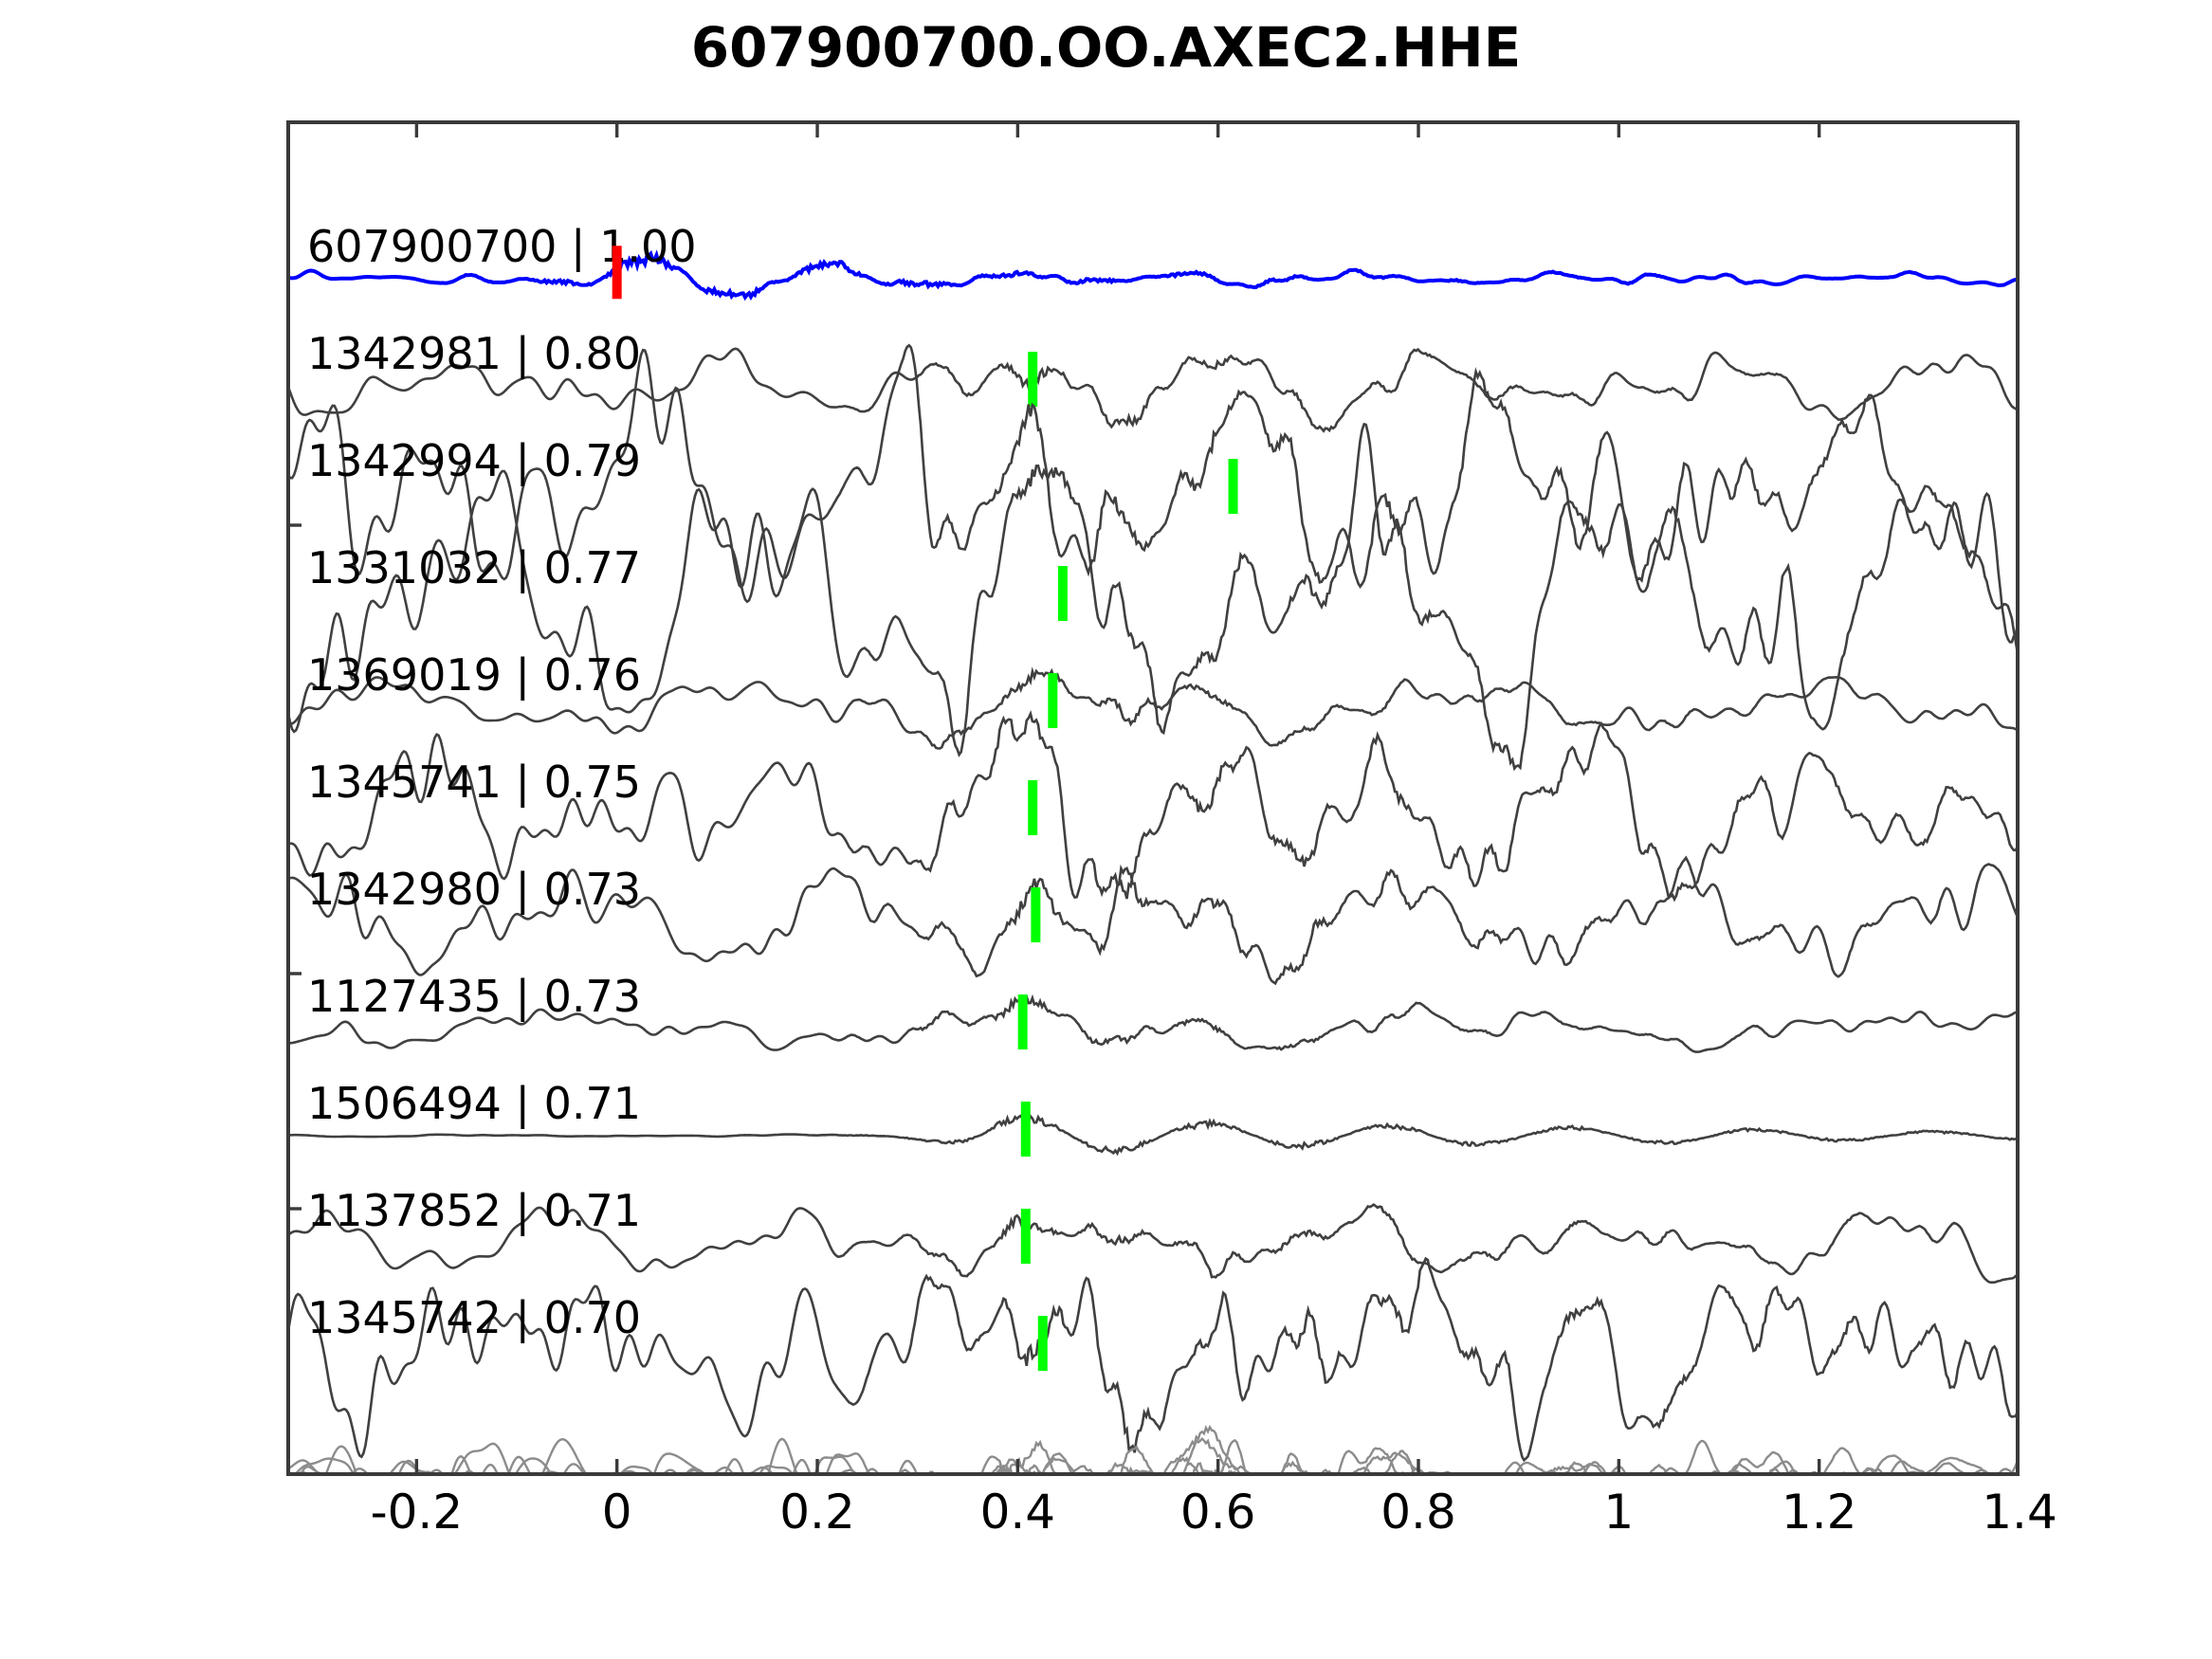 The image size is (2212, 1659). What do you see at coordinates (474, 1318) in the screenshot?
I see `trace-label: 1345742 | 0.70` at bounding box center [474, 1318].